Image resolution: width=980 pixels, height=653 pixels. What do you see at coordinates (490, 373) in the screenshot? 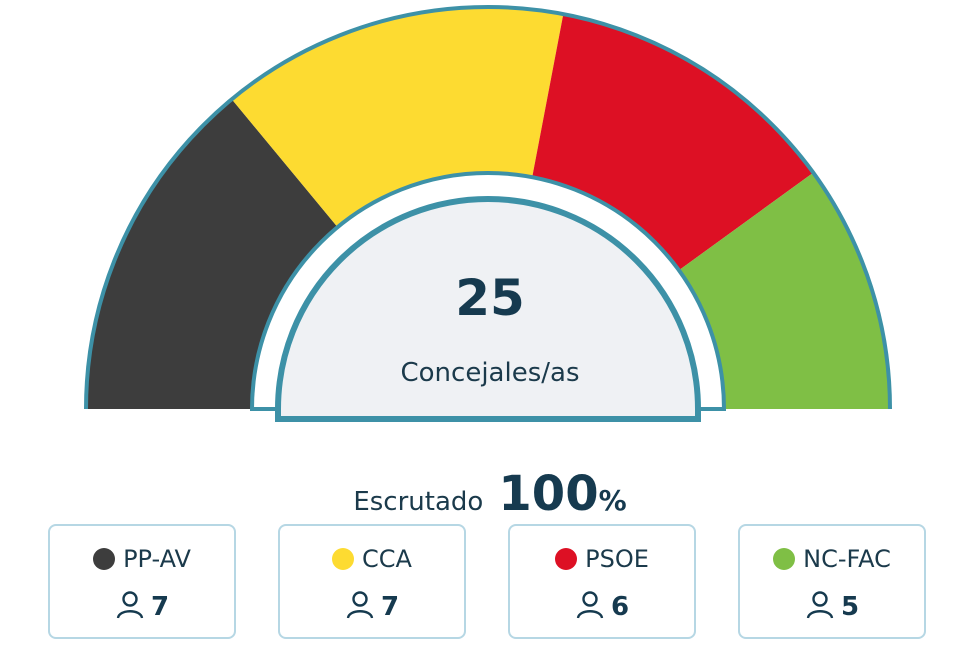
I see `total-seats-label: Concejales/as` at bounding box center [490, 373].